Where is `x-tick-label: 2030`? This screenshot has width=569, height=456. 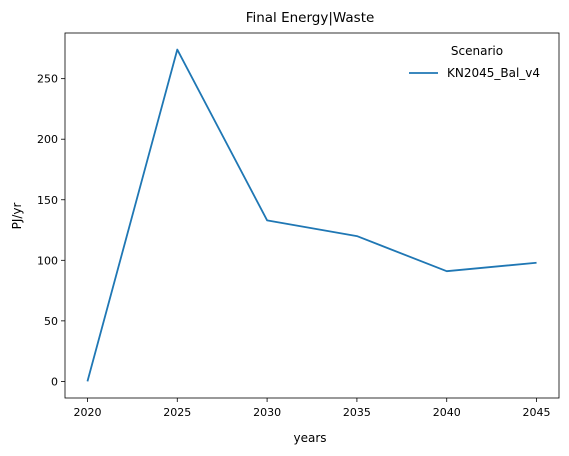
x-tick-label: 2030 is located at coordinates (267, 412).